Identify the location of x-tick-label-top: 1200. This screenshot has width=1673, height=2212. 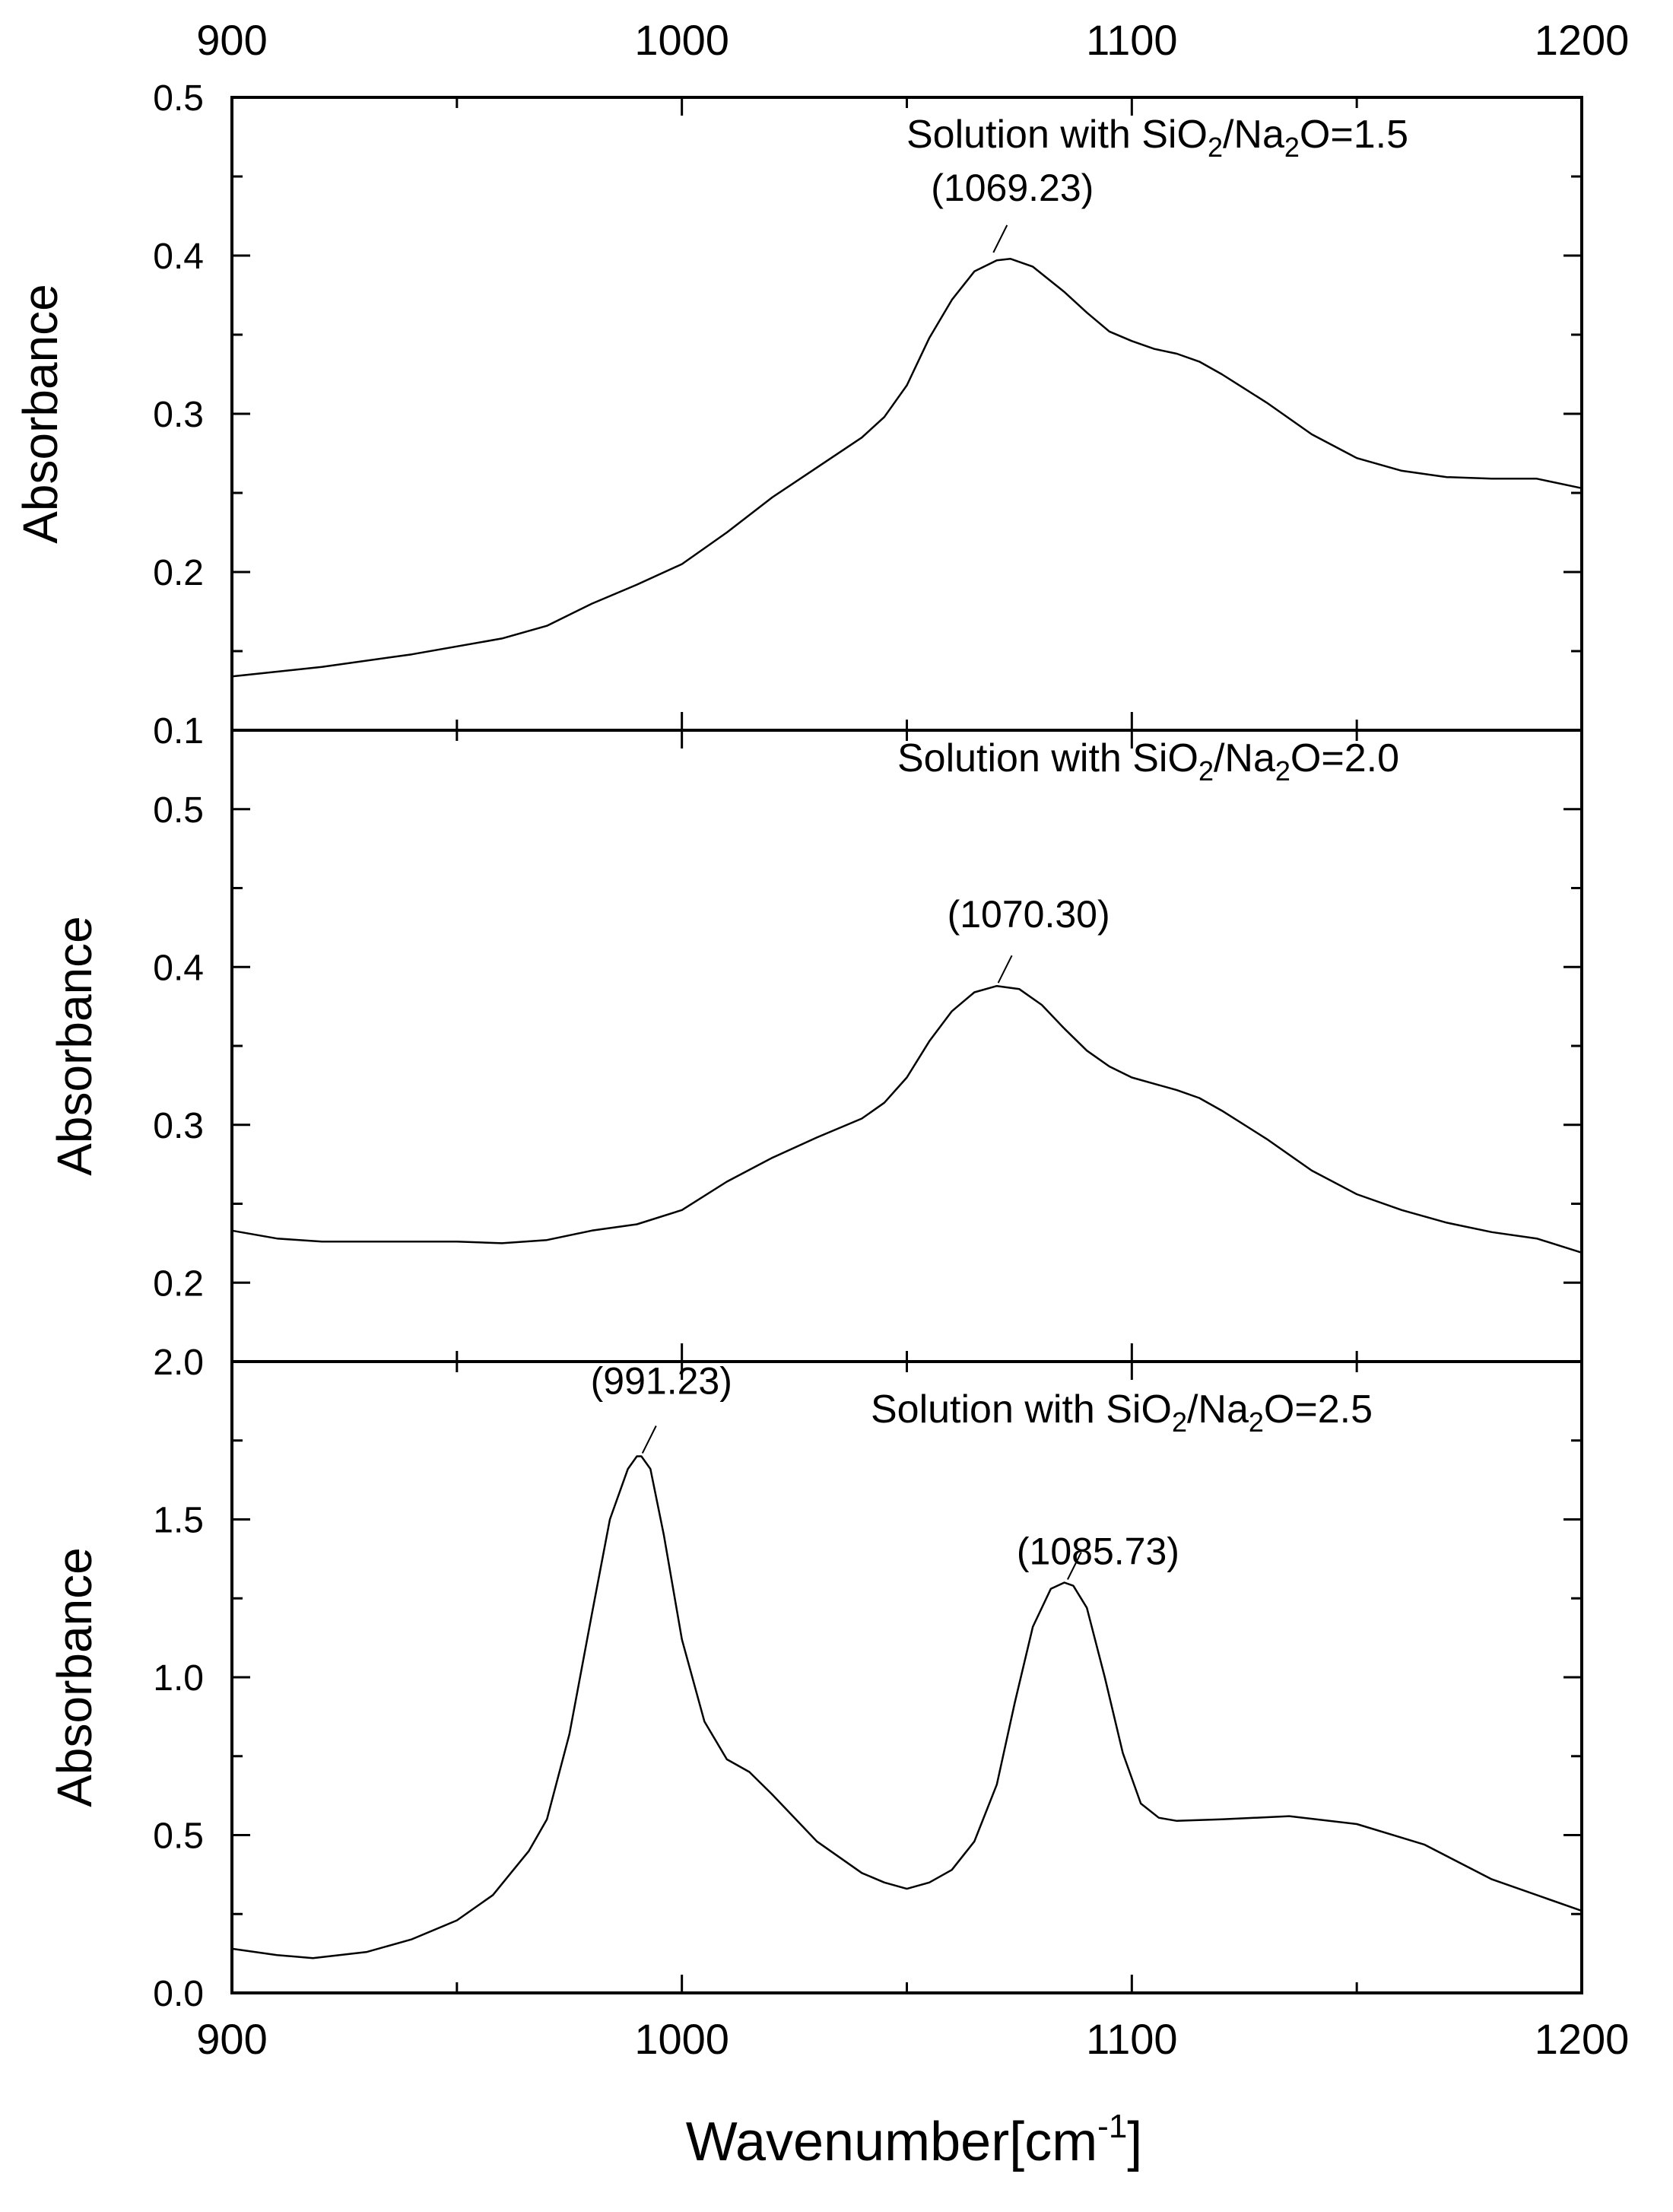
(1582, 40).